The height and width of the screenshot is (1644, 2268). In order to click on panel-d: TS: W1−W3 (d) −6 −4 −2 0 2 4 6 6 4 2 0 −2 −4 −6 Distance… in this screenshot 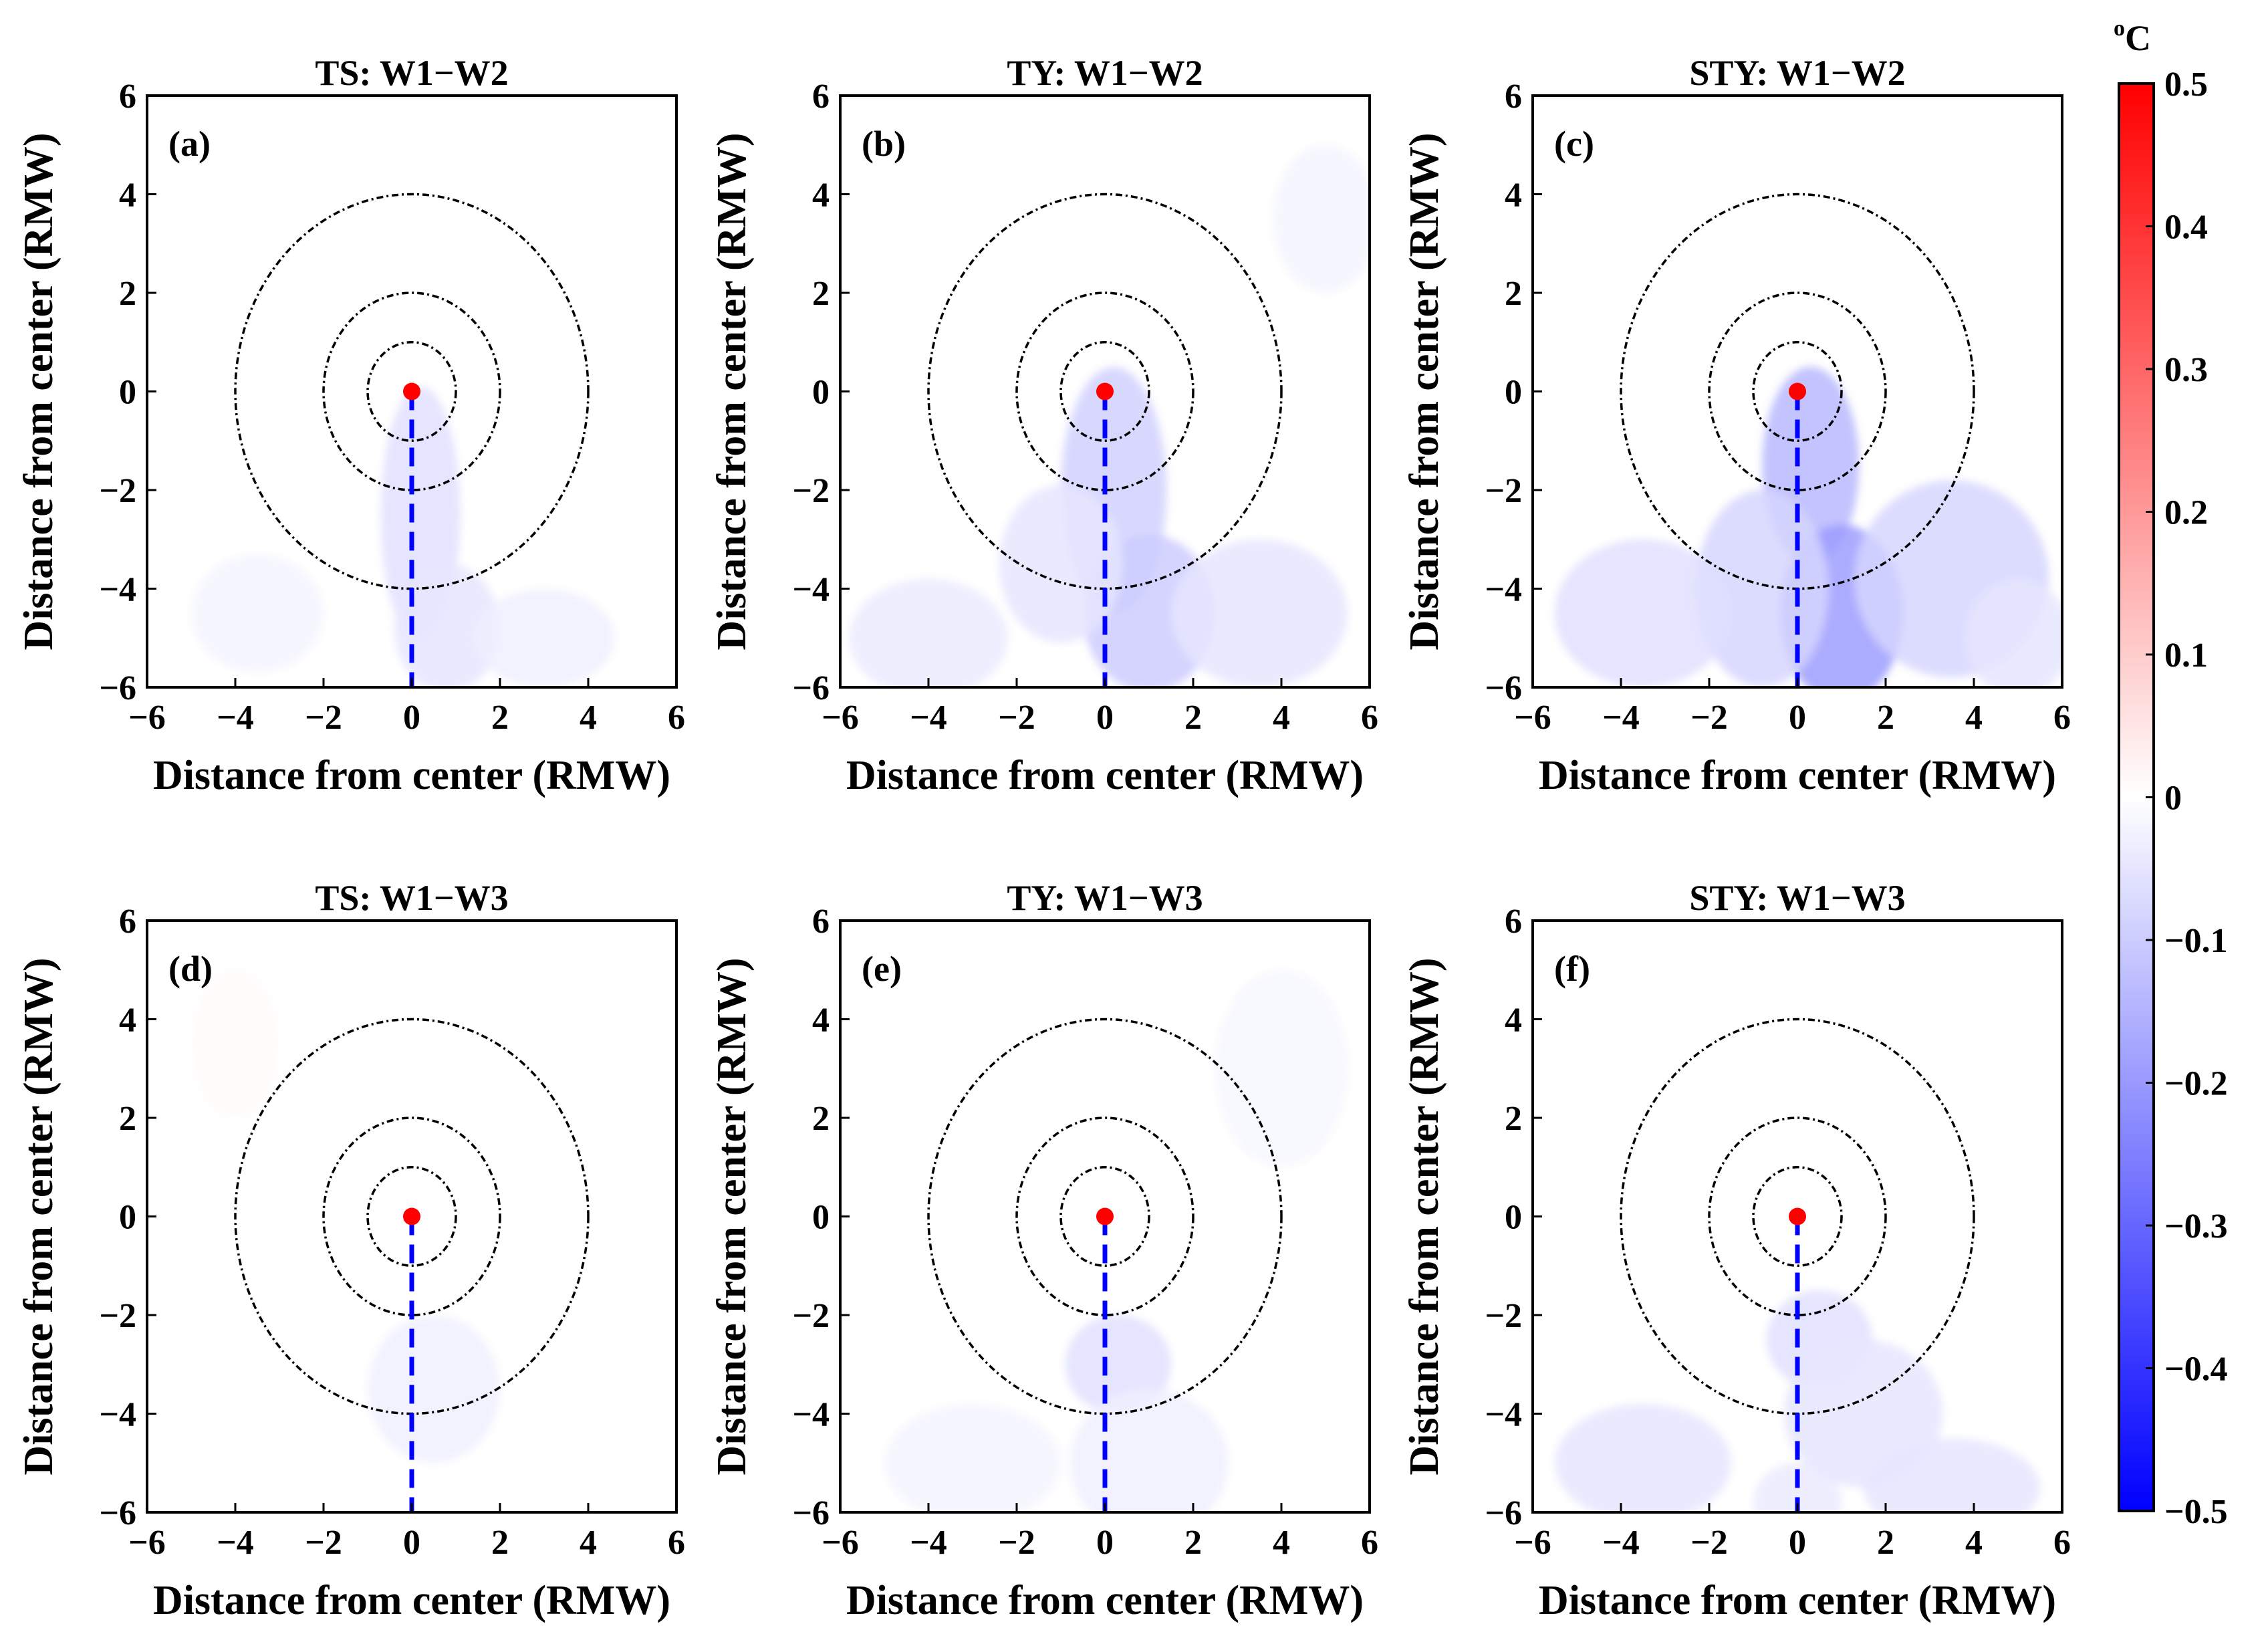, I will do `click(350, 1250)`.